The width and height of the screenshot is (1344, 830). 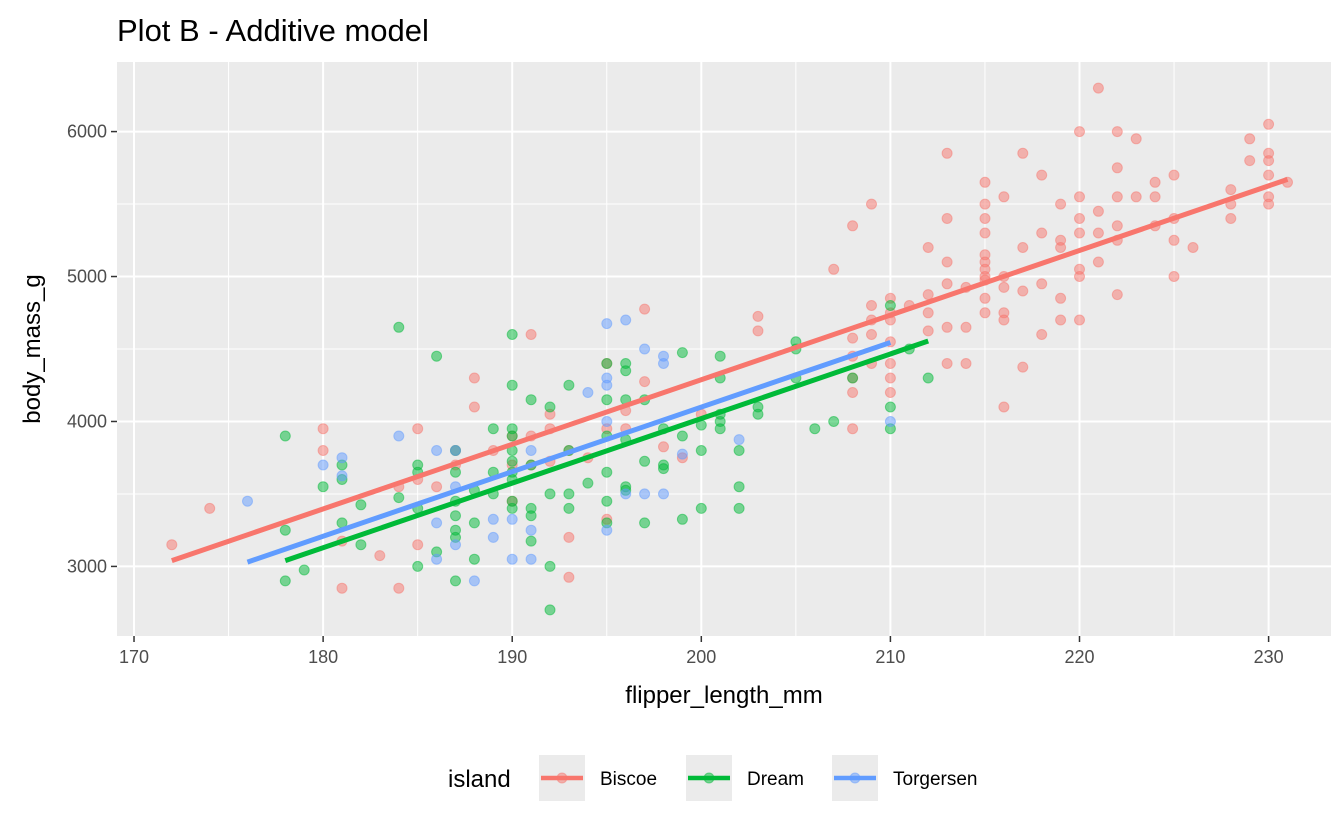 What do you see at coordinates (701, 651) in the screenshot?
I see `x-axis: 170 180 190 200 210 220 230` at bounding box center [701, 651].